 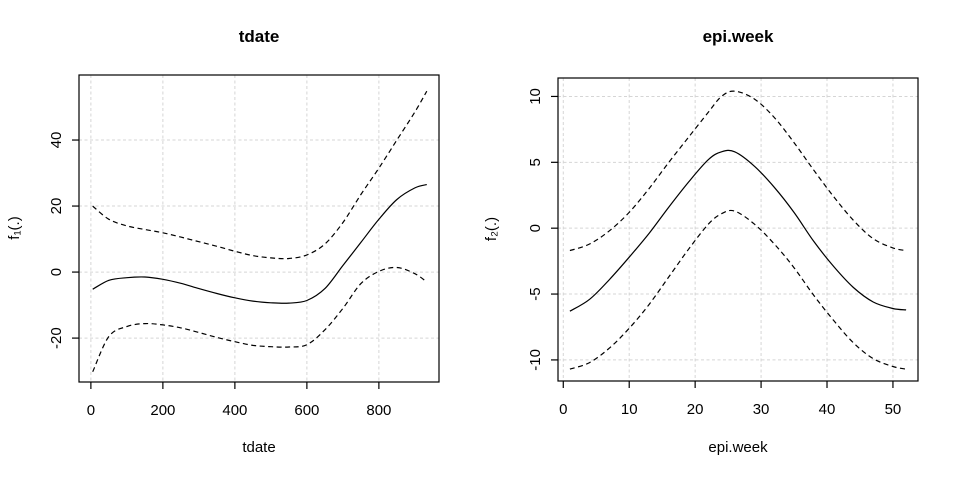 I want to click on chart-title-right: epi.week, so click(x=738, y=36).